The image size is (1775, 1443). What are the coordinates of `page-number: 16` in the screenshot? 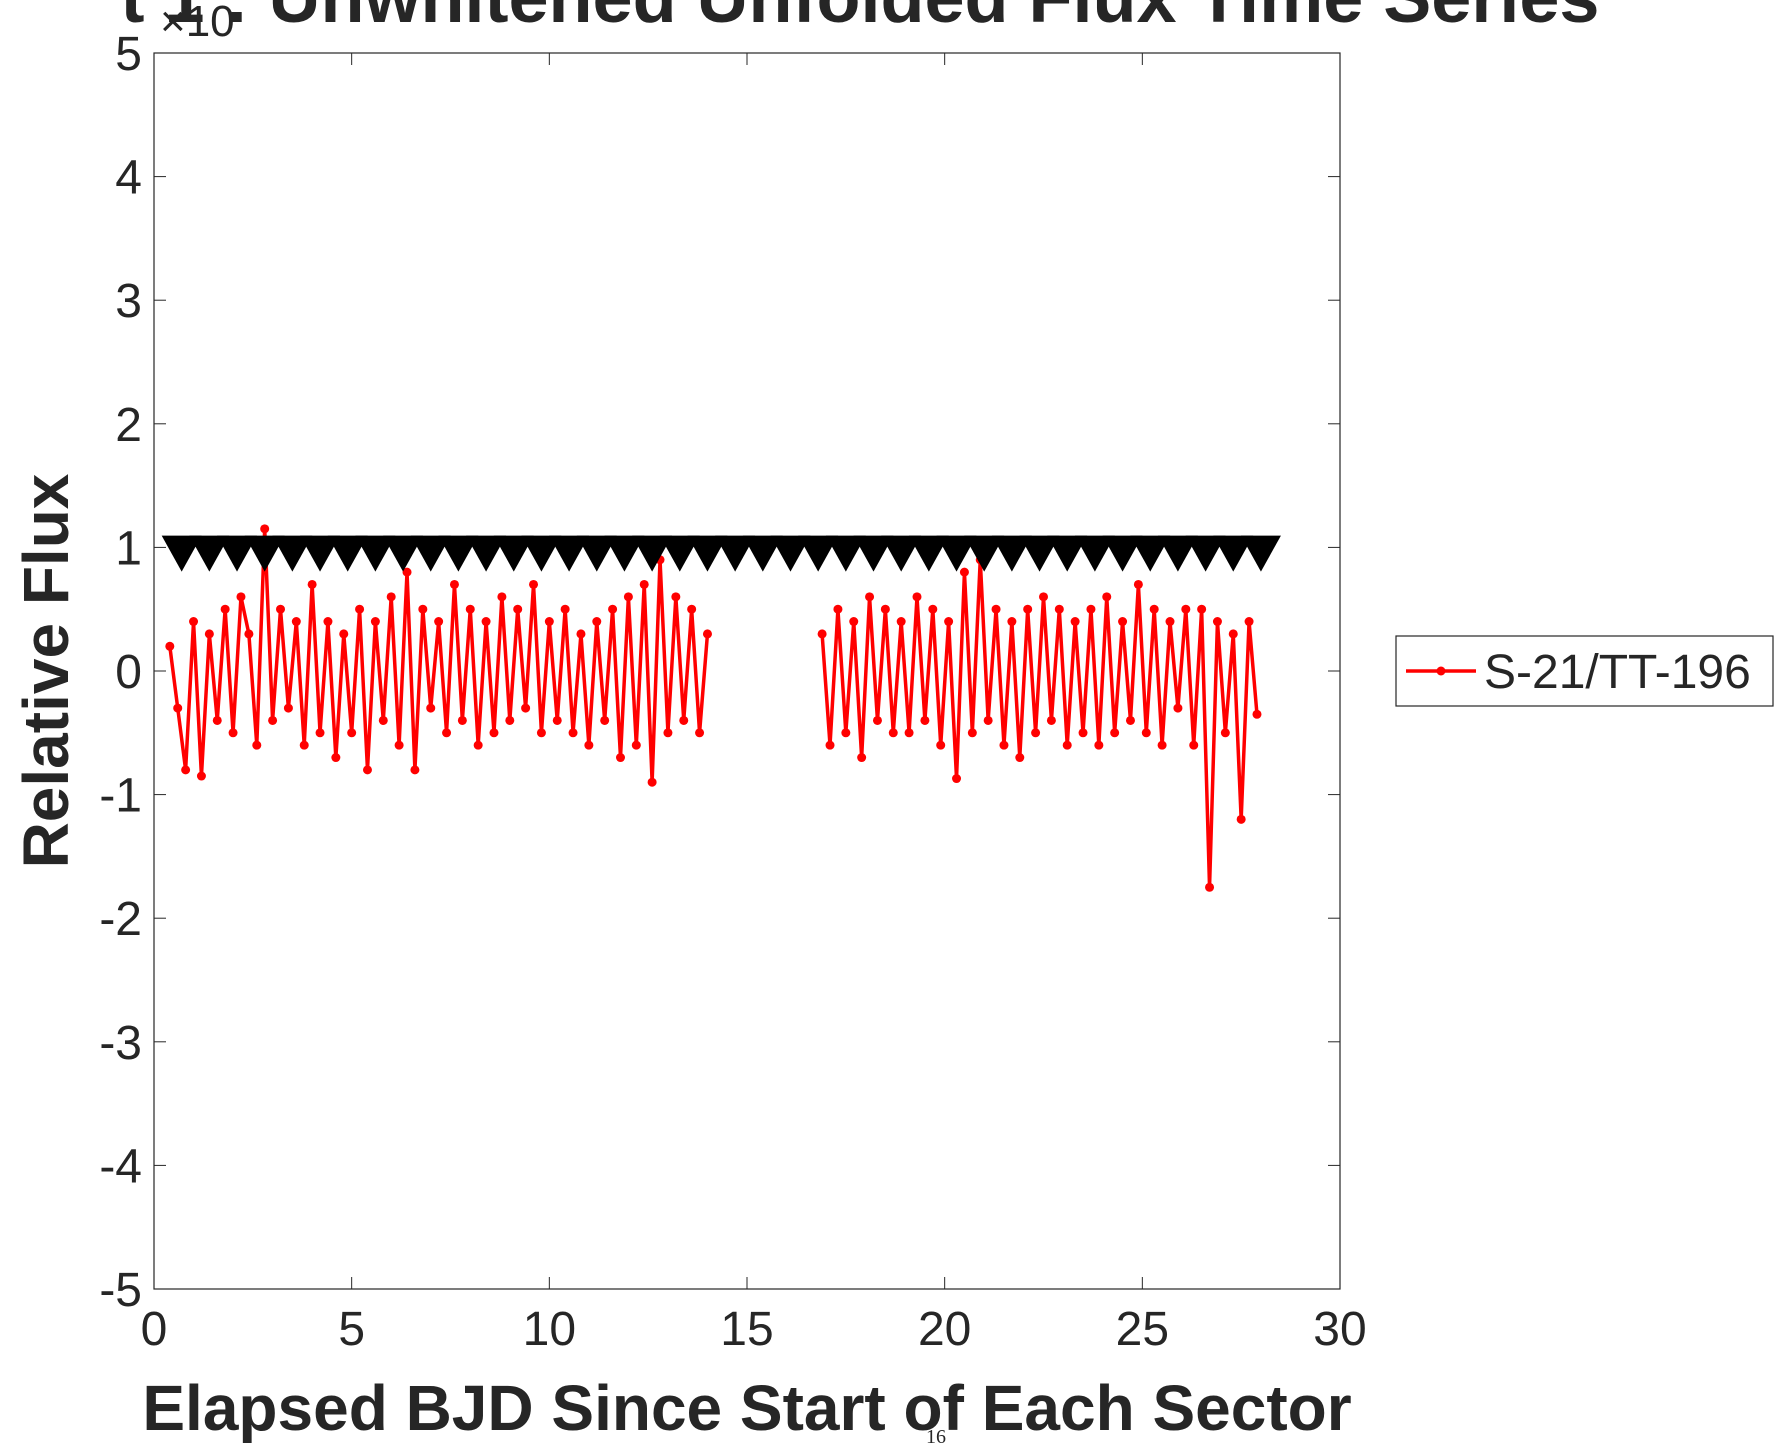 It's located at (936, 1434).